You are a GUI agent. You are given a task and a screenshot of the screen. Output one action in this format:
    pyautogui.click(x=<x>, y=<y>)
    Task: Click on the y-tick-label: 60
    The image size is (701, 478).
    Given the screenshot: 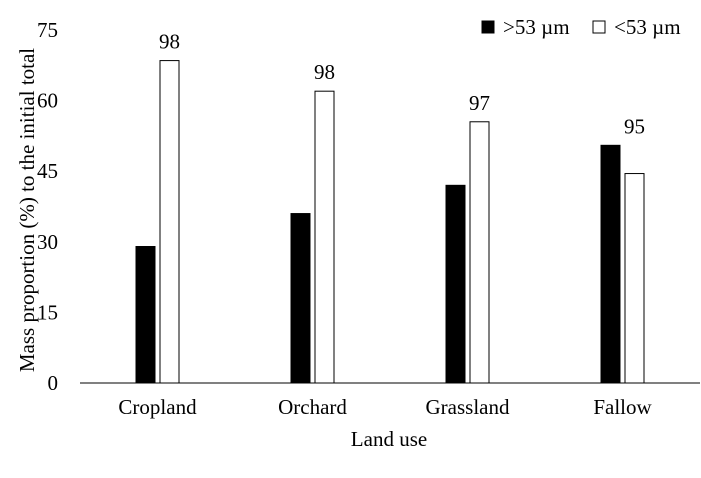 What is the action you would take?
    pyautogui.click(x=47, y=101)
    